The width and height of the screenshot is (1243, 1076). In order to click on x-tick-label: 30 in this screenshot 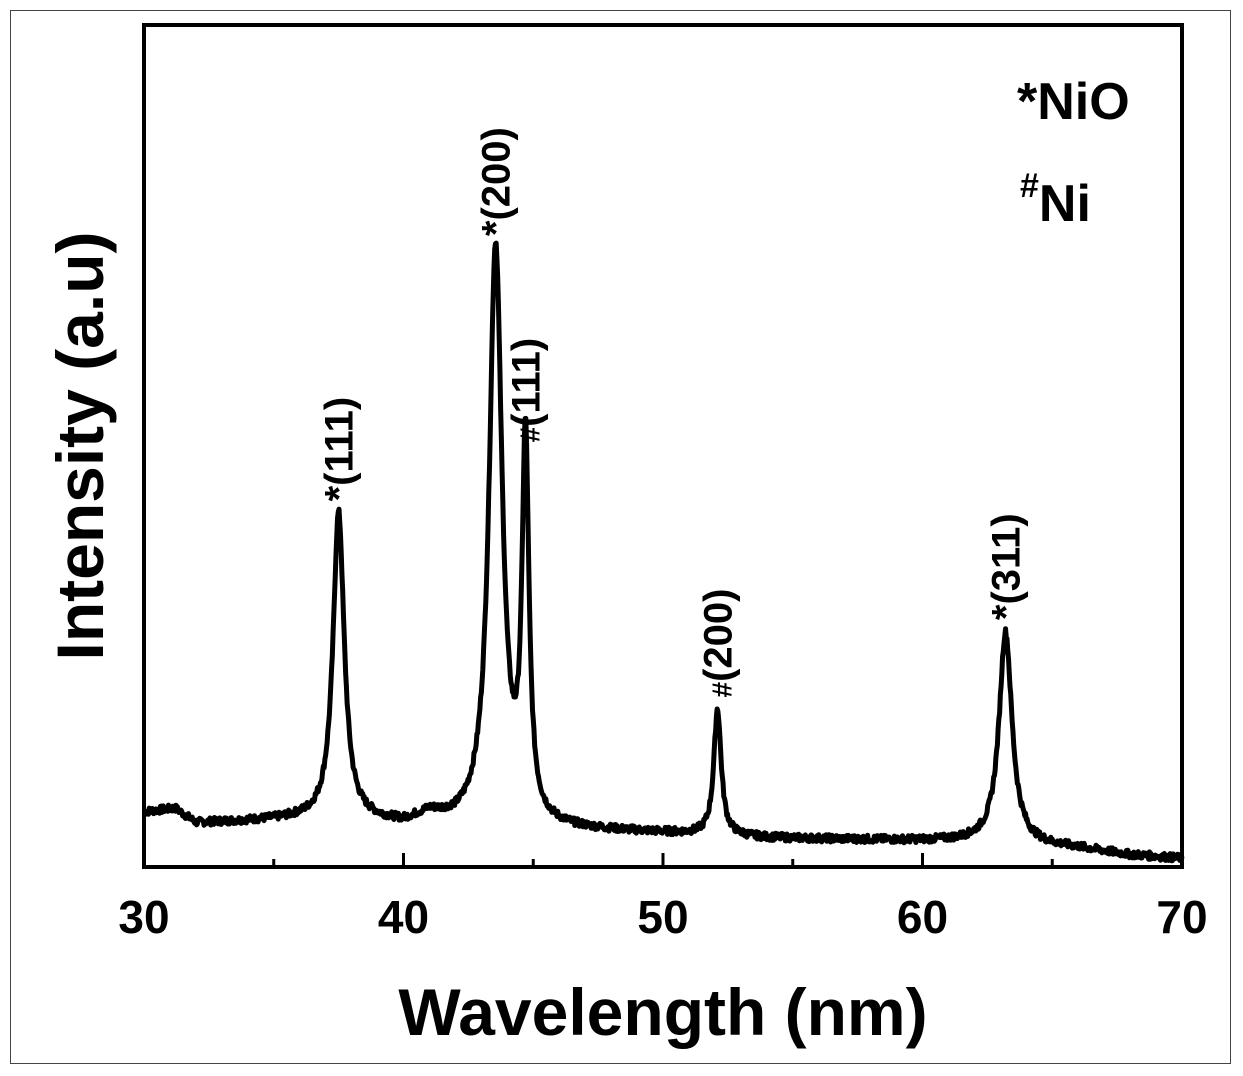, I will do `click(143, 917)`.